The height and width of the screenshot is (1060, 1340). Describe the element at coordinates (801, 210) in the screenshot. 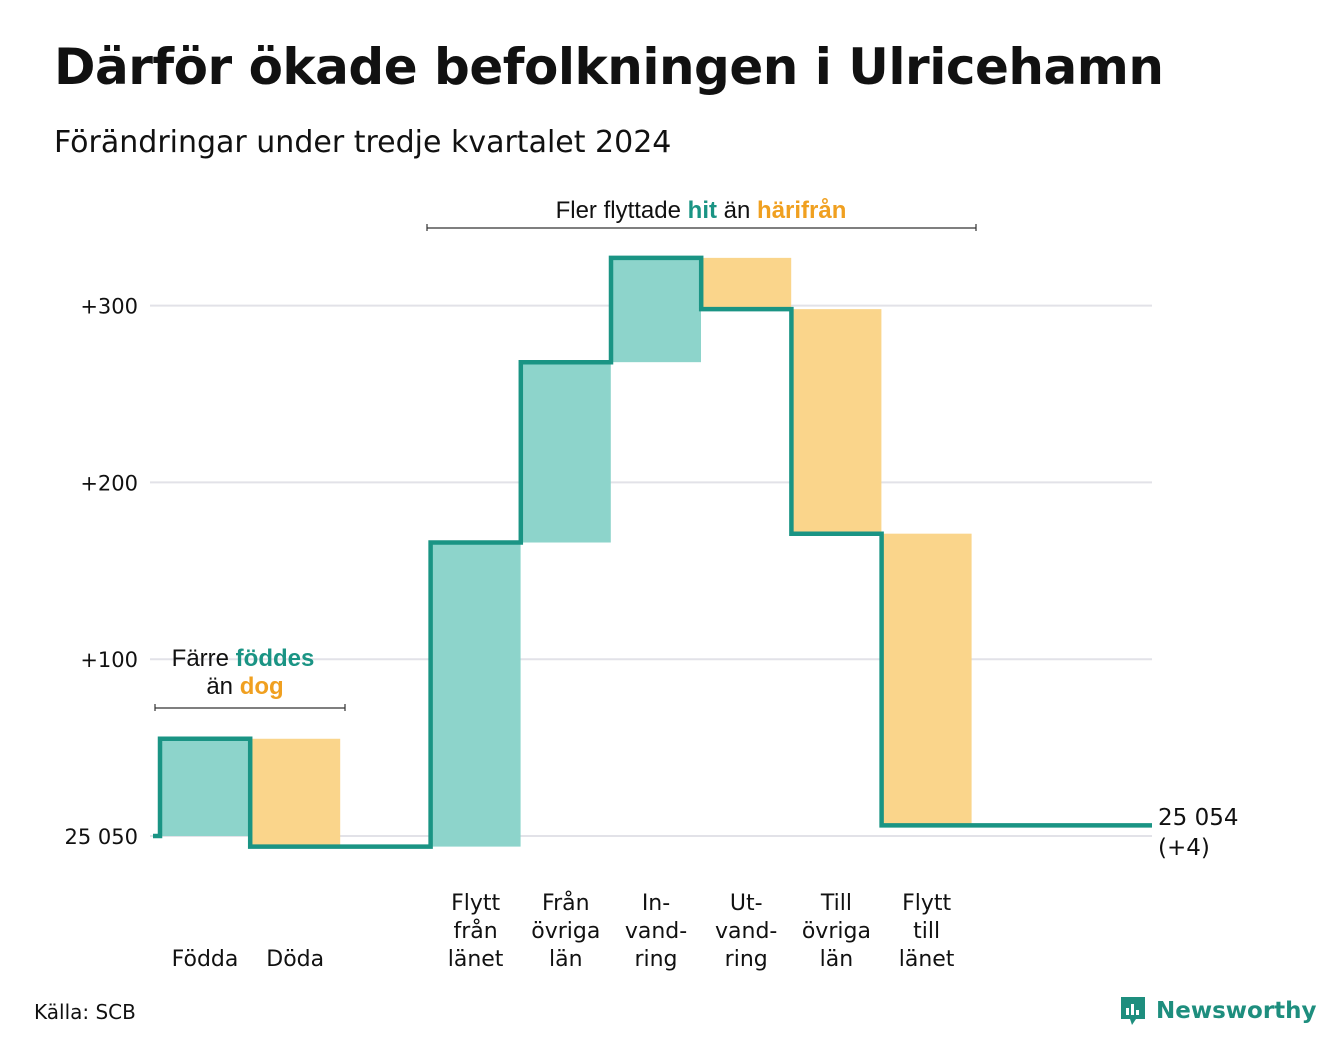

I see `annotation-top-harifran: härifrån` at that location.